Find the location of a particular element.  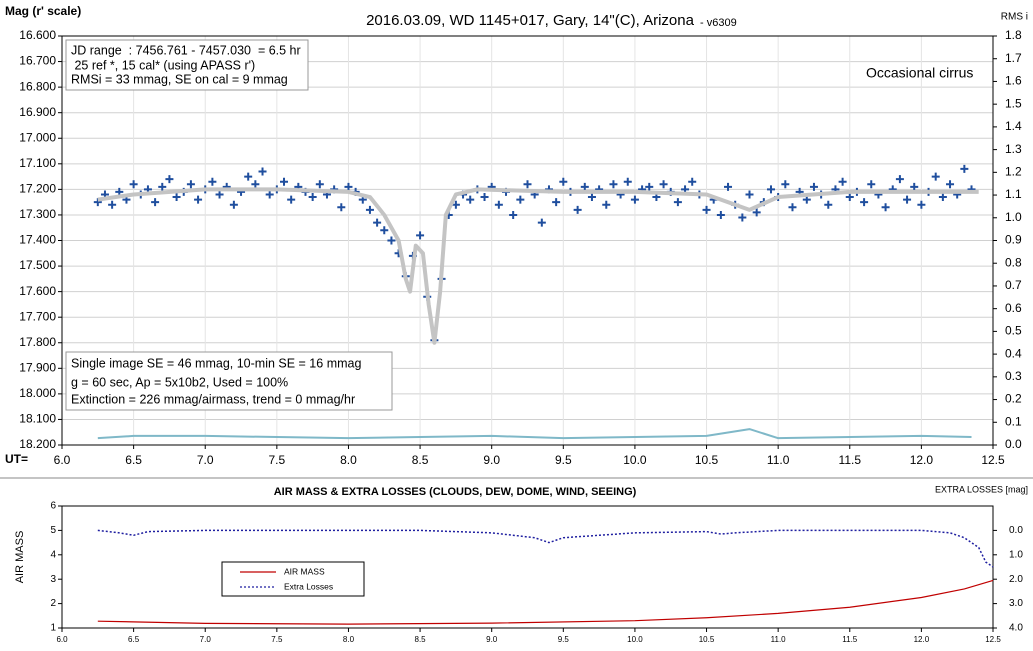

y2-tick-label: 0.2 is located at coordinates (1013, 399).